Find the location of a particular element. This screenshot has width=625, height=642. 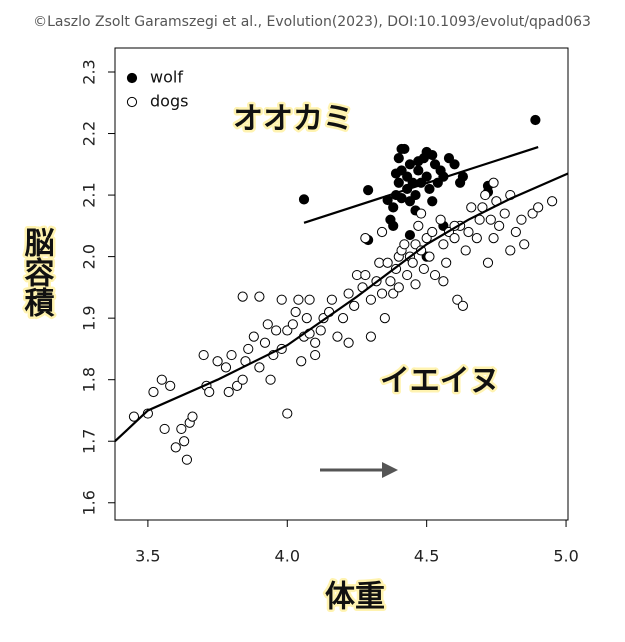

arrow-head is located at coordinates (390, 470).